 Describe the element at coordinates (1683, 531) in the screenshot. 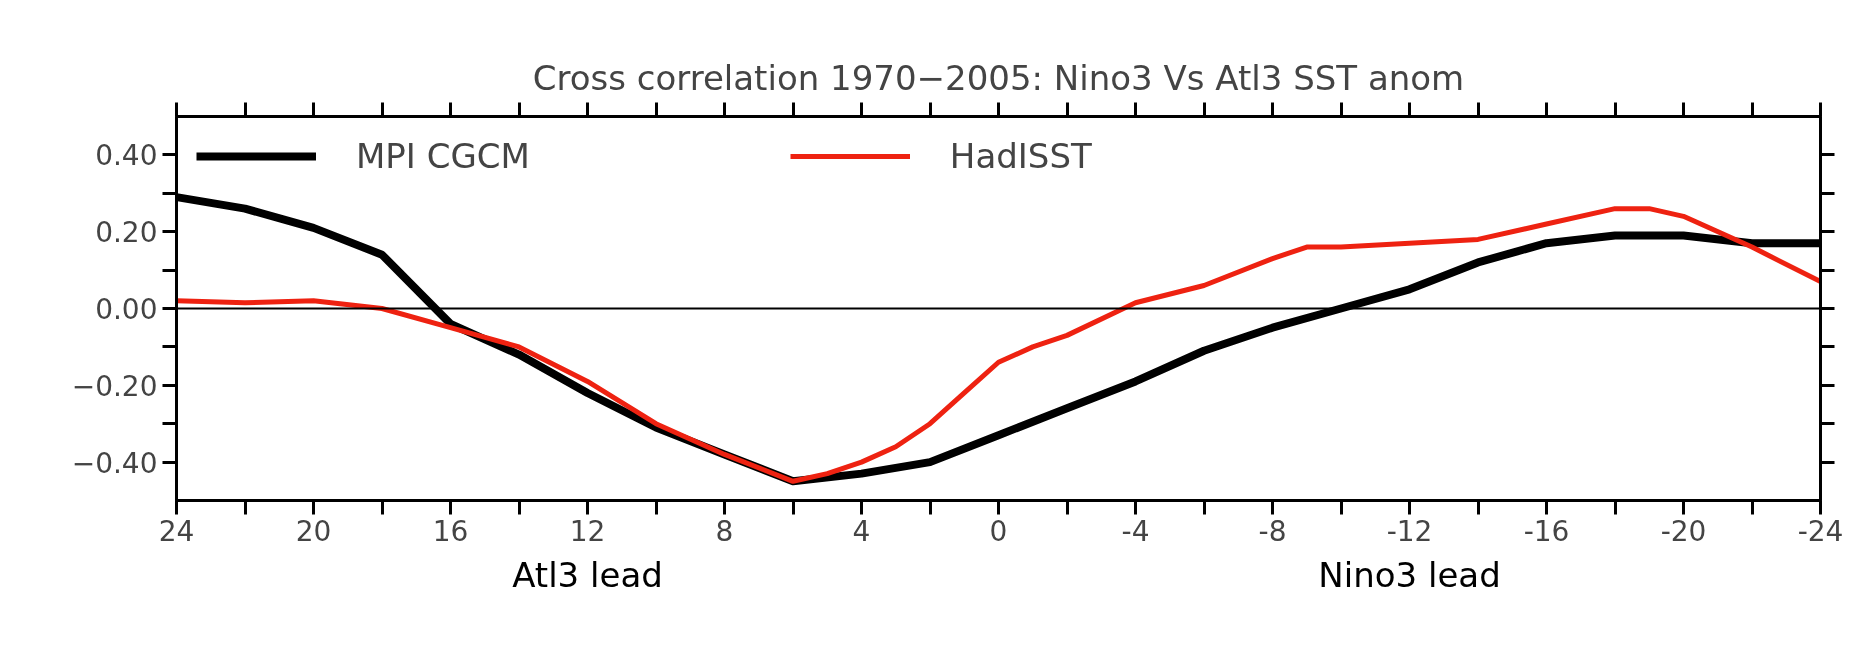

I see `x-tick-label: -20` at that location.